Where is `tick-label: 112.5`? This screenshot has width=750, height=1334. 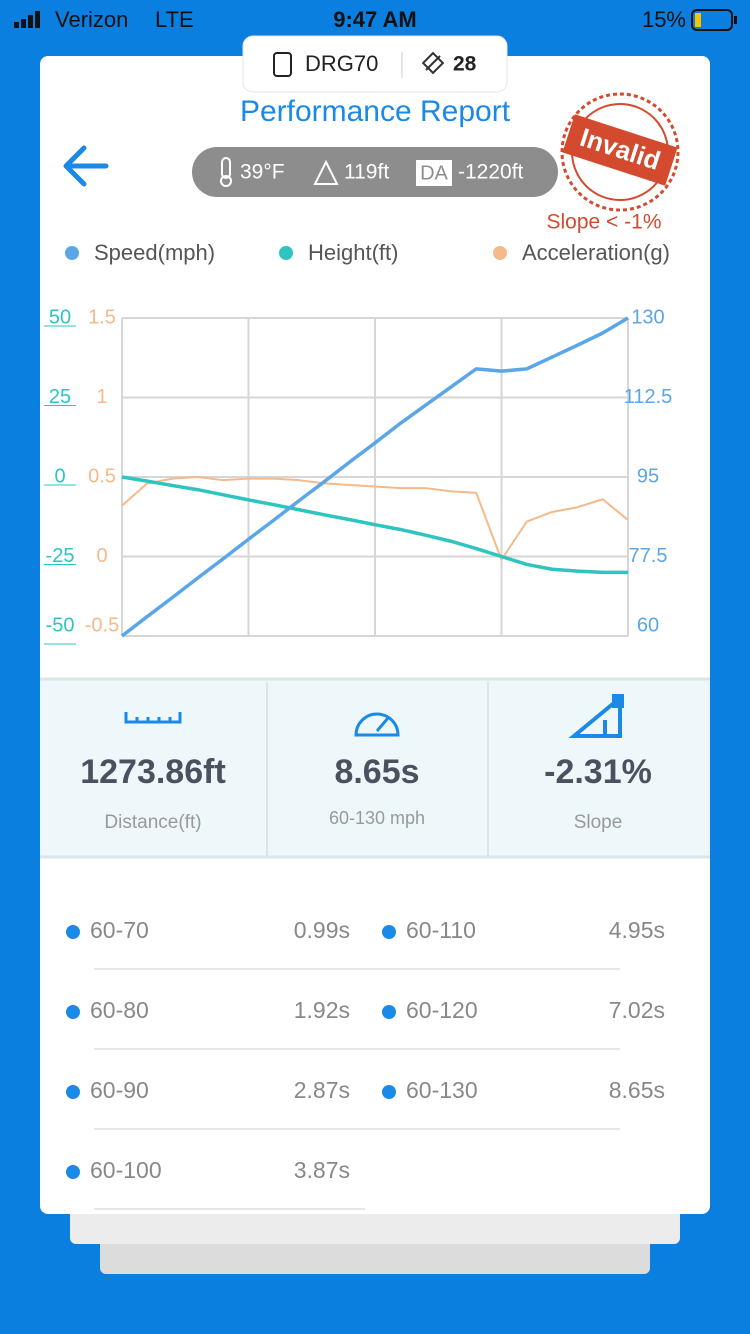
tick-label: 112.5 is located at coordinates (648, 397).